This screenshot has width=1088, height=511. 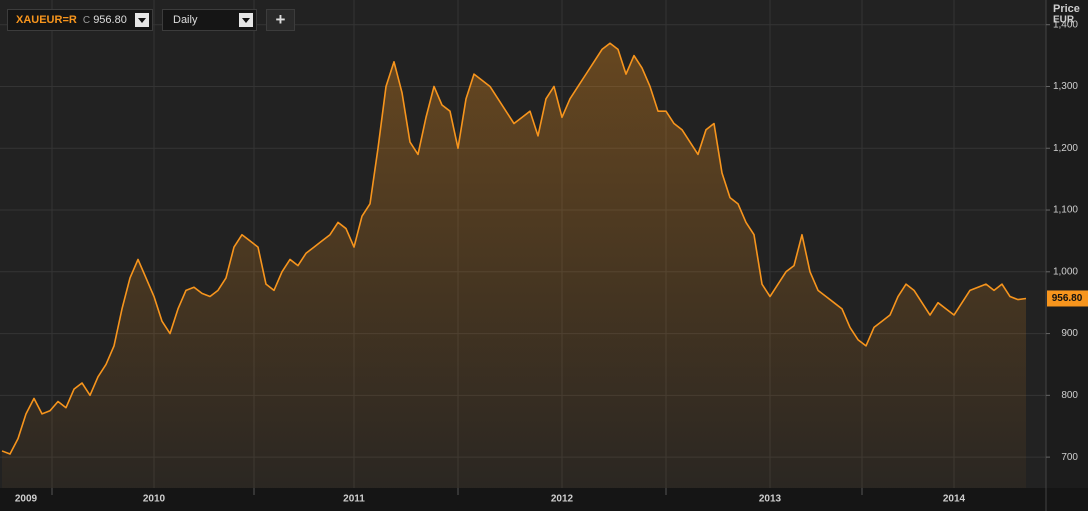 What do you see at coordinates (1069, 333) in the screenshot?
I see `y-tick-label: 900` at bounding box center [1069, 333].